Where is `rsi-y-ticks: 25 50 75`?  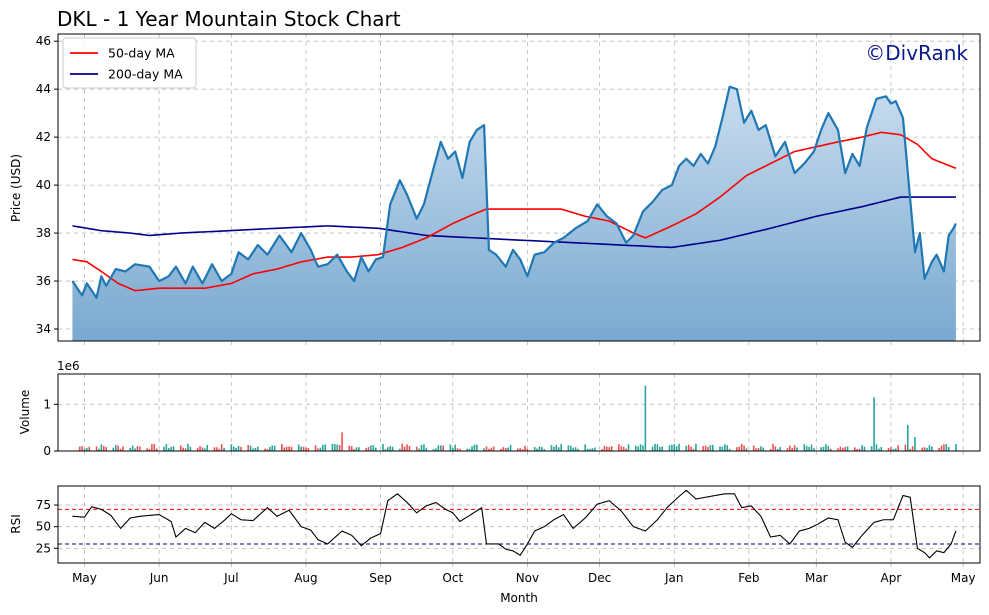
rsi-y-ticks: 25 50 75 is located at coordinates (47, 526).